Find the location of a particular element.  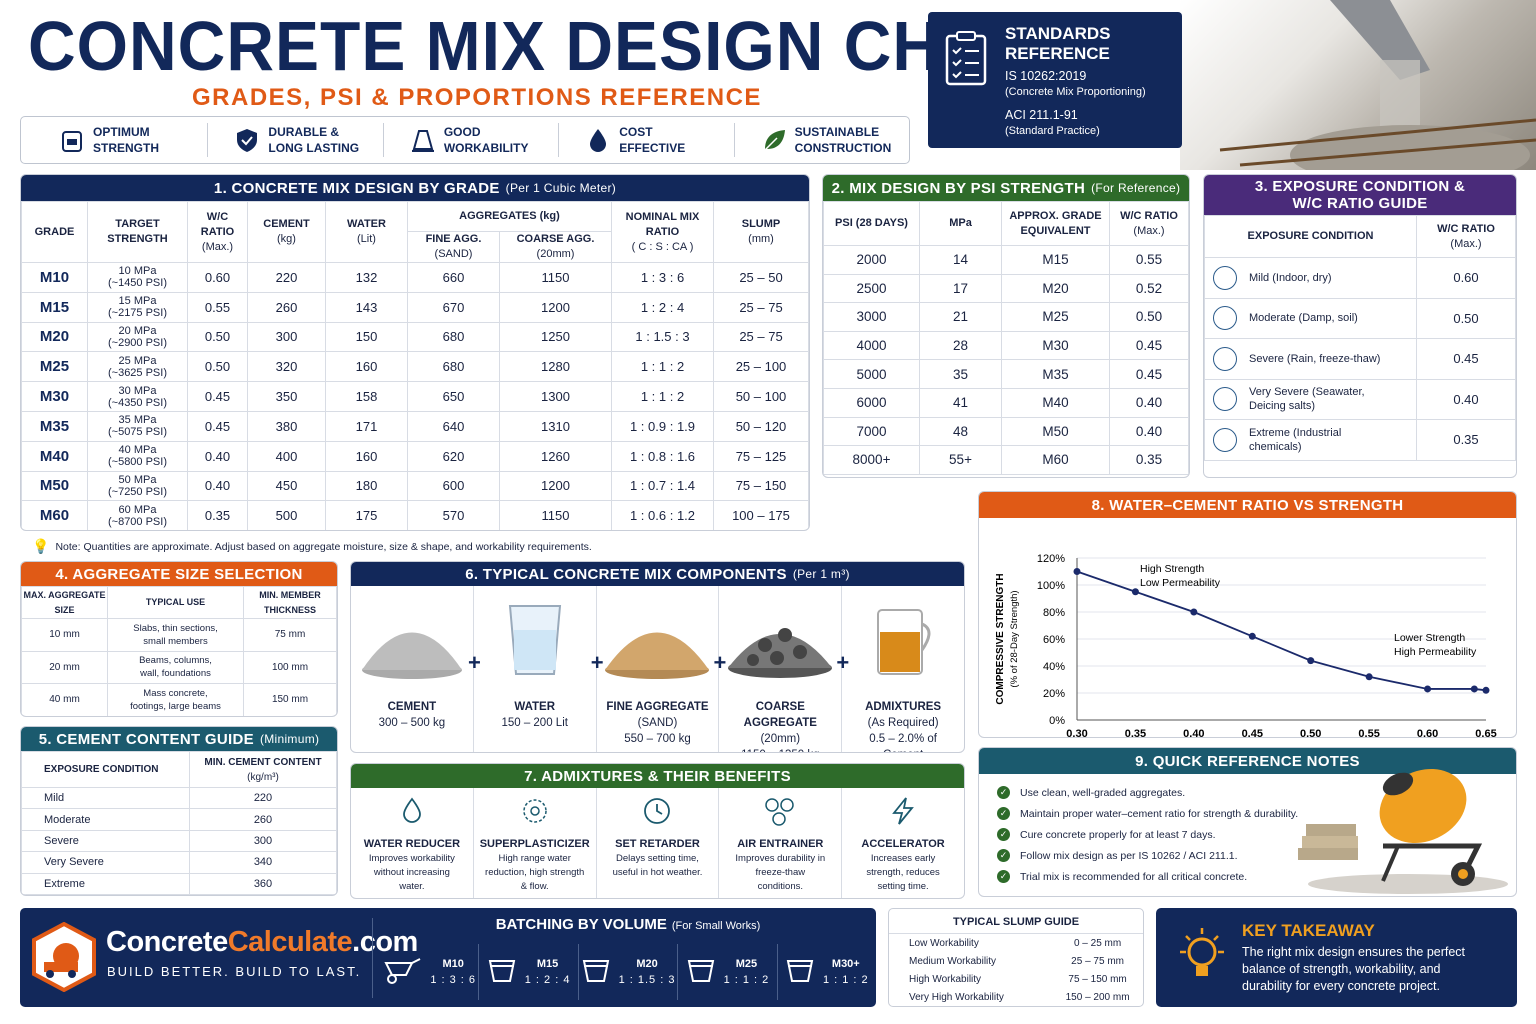

slump-cell: 50 – 100 is located at coordinates (761, 396).